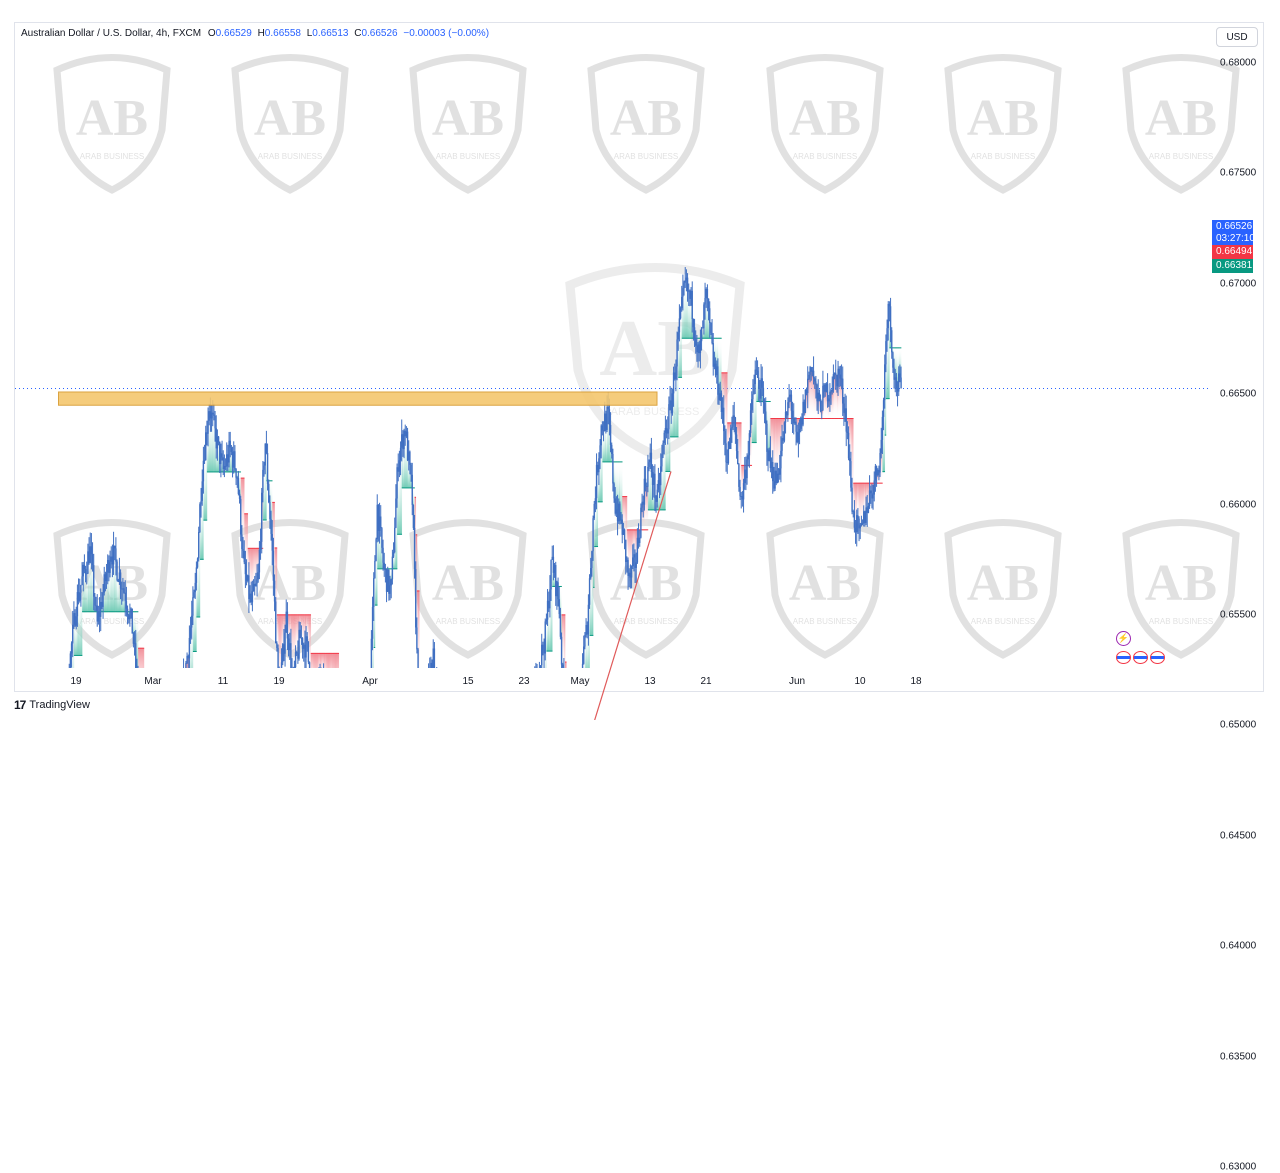 This screenshot has height=1173, width=1280. I want to click on tradingview-logo-icon: 17, so click(20, 705).